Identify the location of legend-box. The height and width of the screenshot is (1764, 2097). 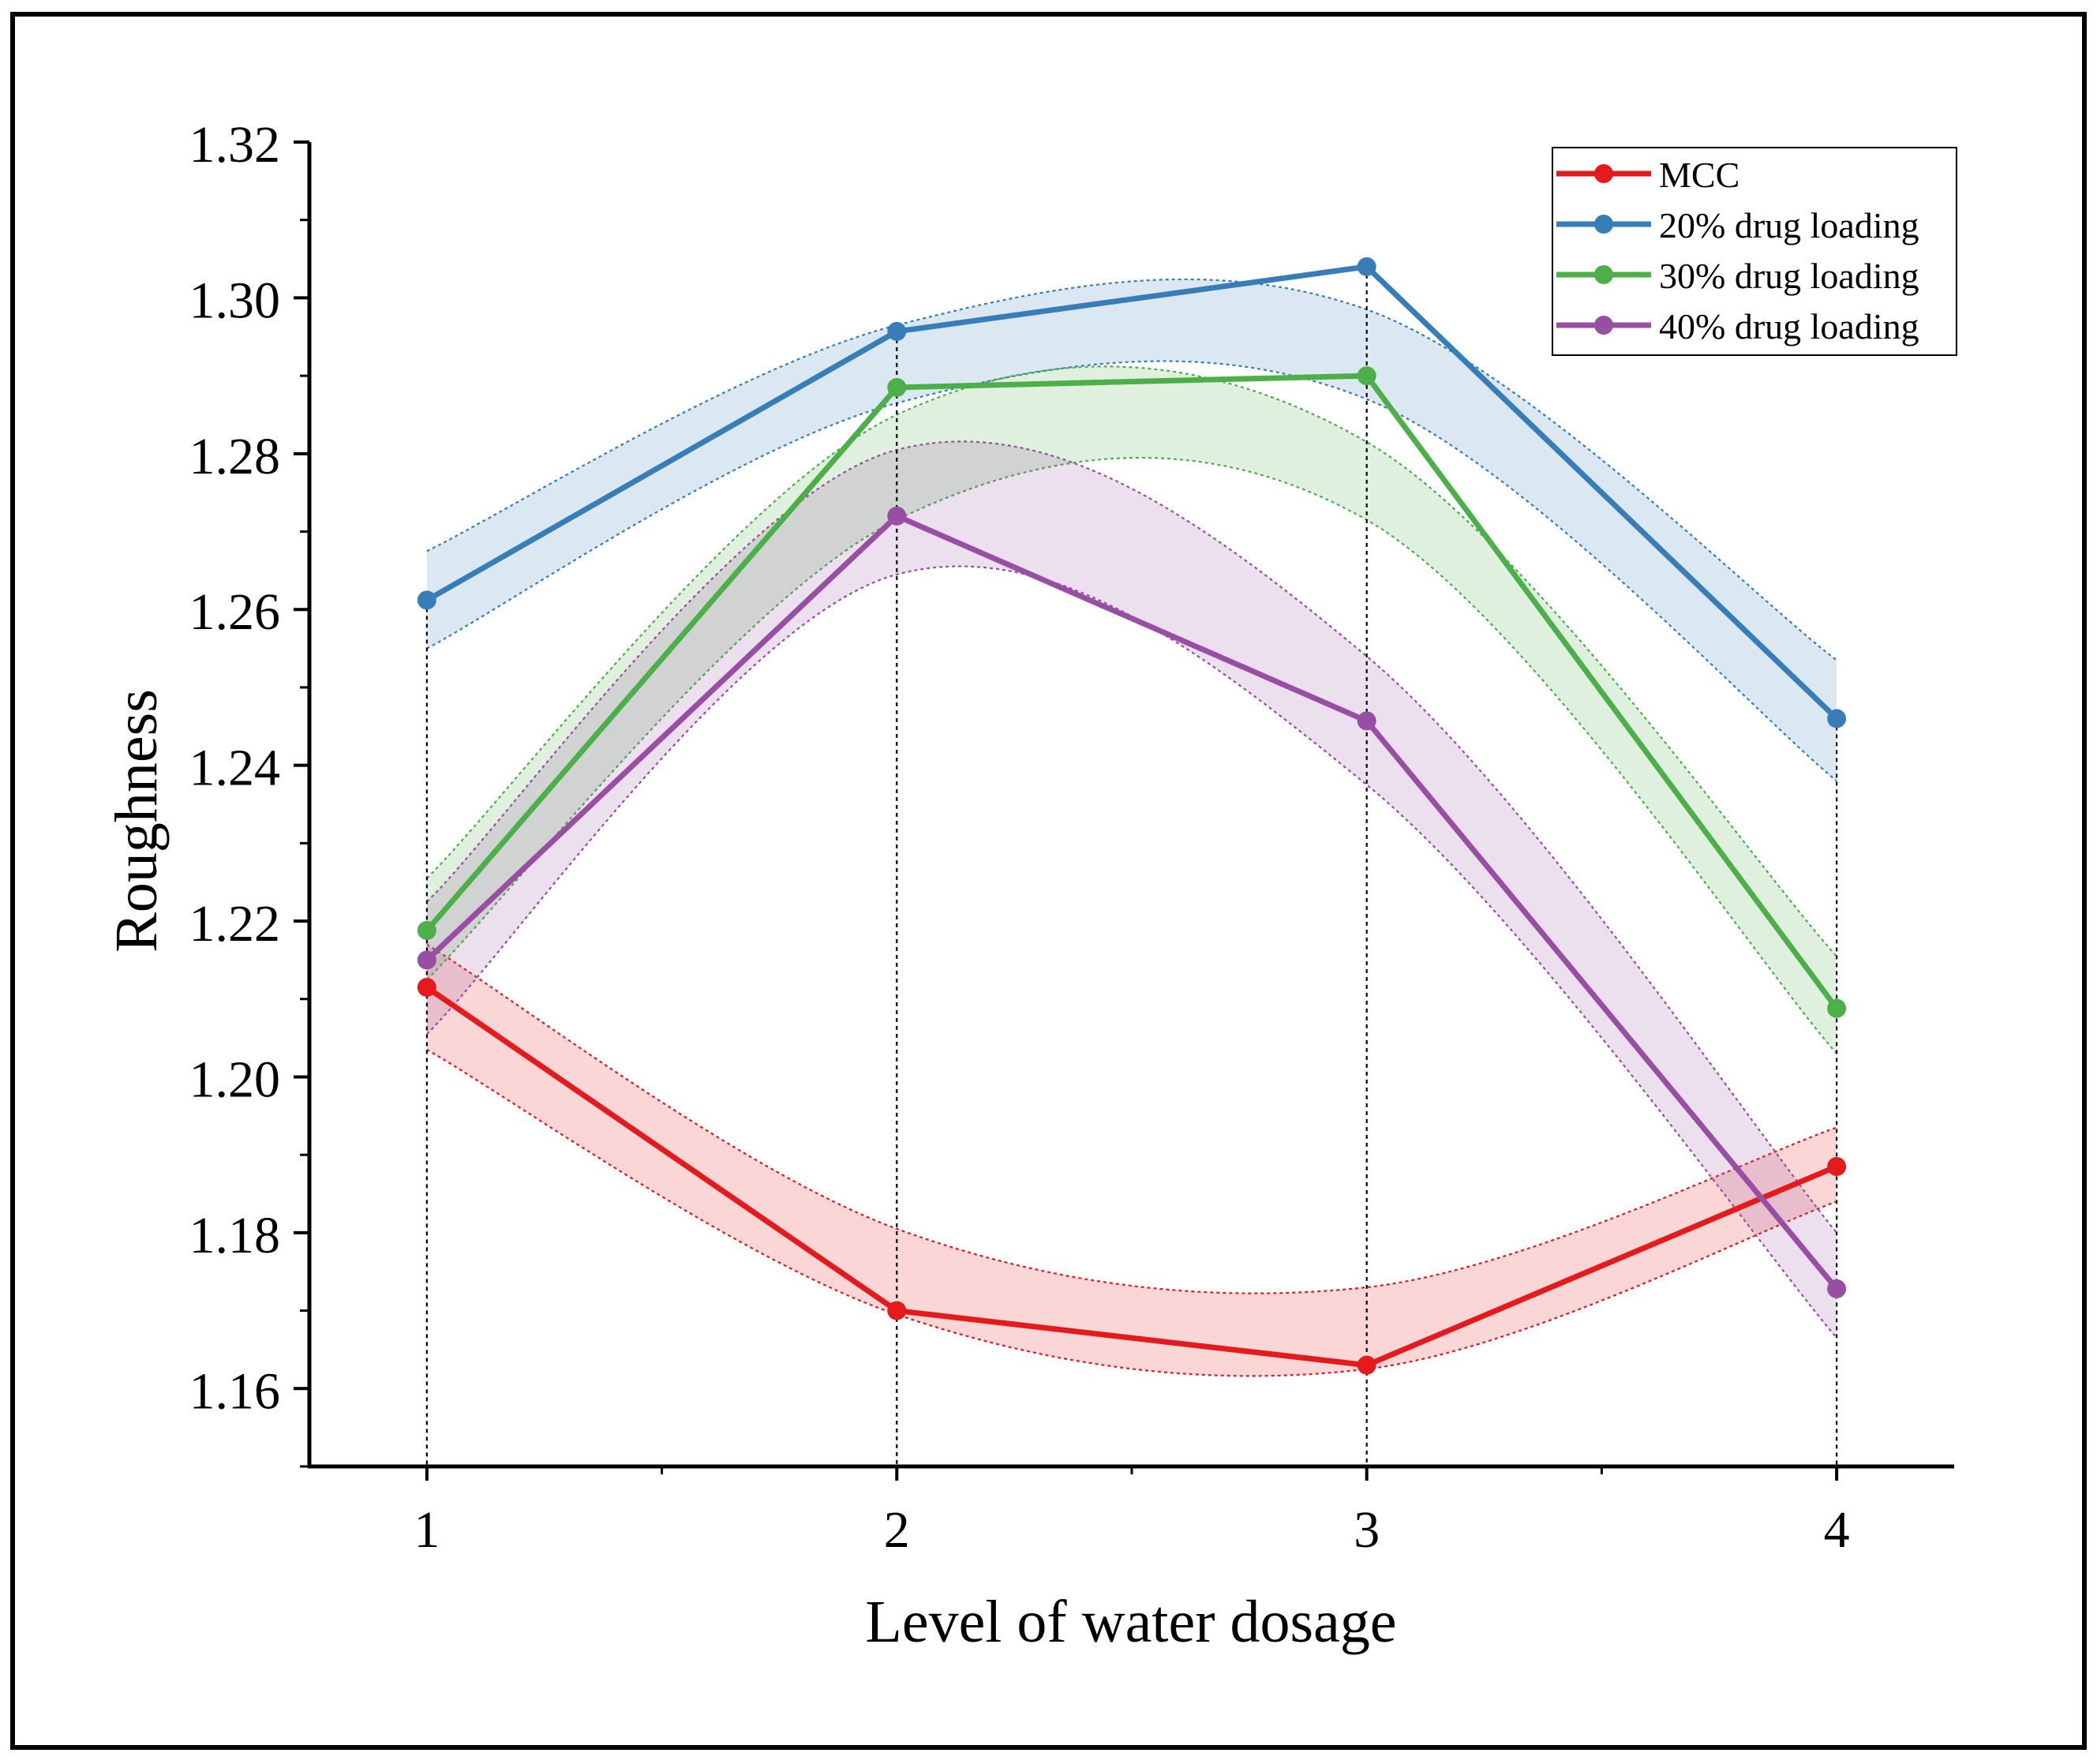
(1754, 251).